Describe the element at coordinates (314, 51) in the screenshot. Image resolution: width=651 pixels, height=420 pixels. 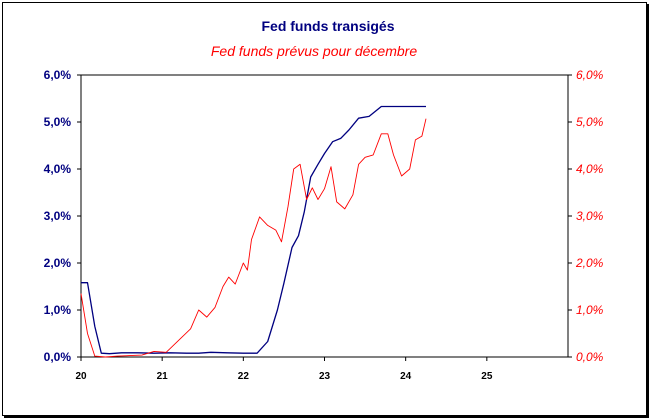
I see `chart-subtitle: Fed funds prévus pour décembre` at that location.